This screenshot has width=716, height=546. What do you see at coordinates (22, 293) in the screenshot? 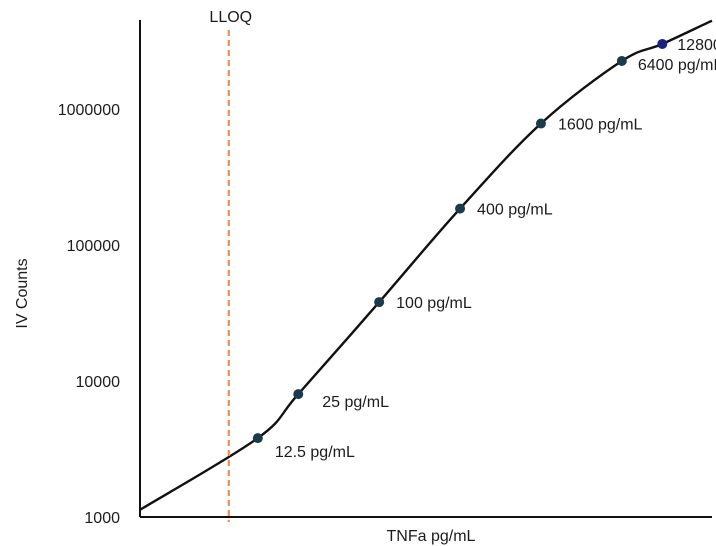
I see `y-axis-title: IV Counts` at bounding box center [22, 293].